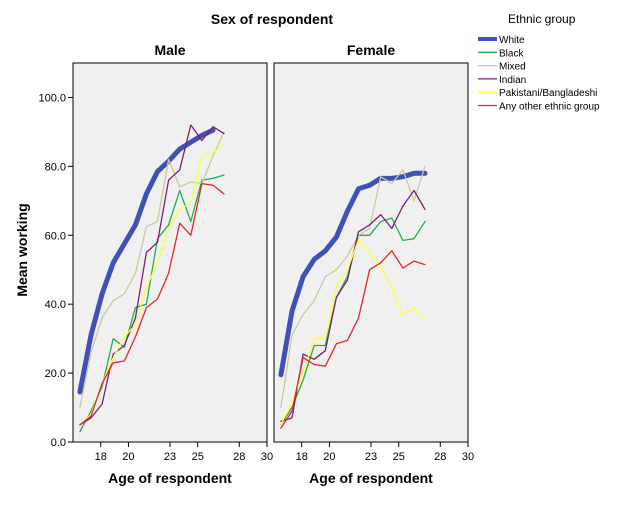 The image size is (625, 526). I want to click on y-axis: 0.0 20.0 40.0 60.0 80.0 100.0, so click(55, 270).